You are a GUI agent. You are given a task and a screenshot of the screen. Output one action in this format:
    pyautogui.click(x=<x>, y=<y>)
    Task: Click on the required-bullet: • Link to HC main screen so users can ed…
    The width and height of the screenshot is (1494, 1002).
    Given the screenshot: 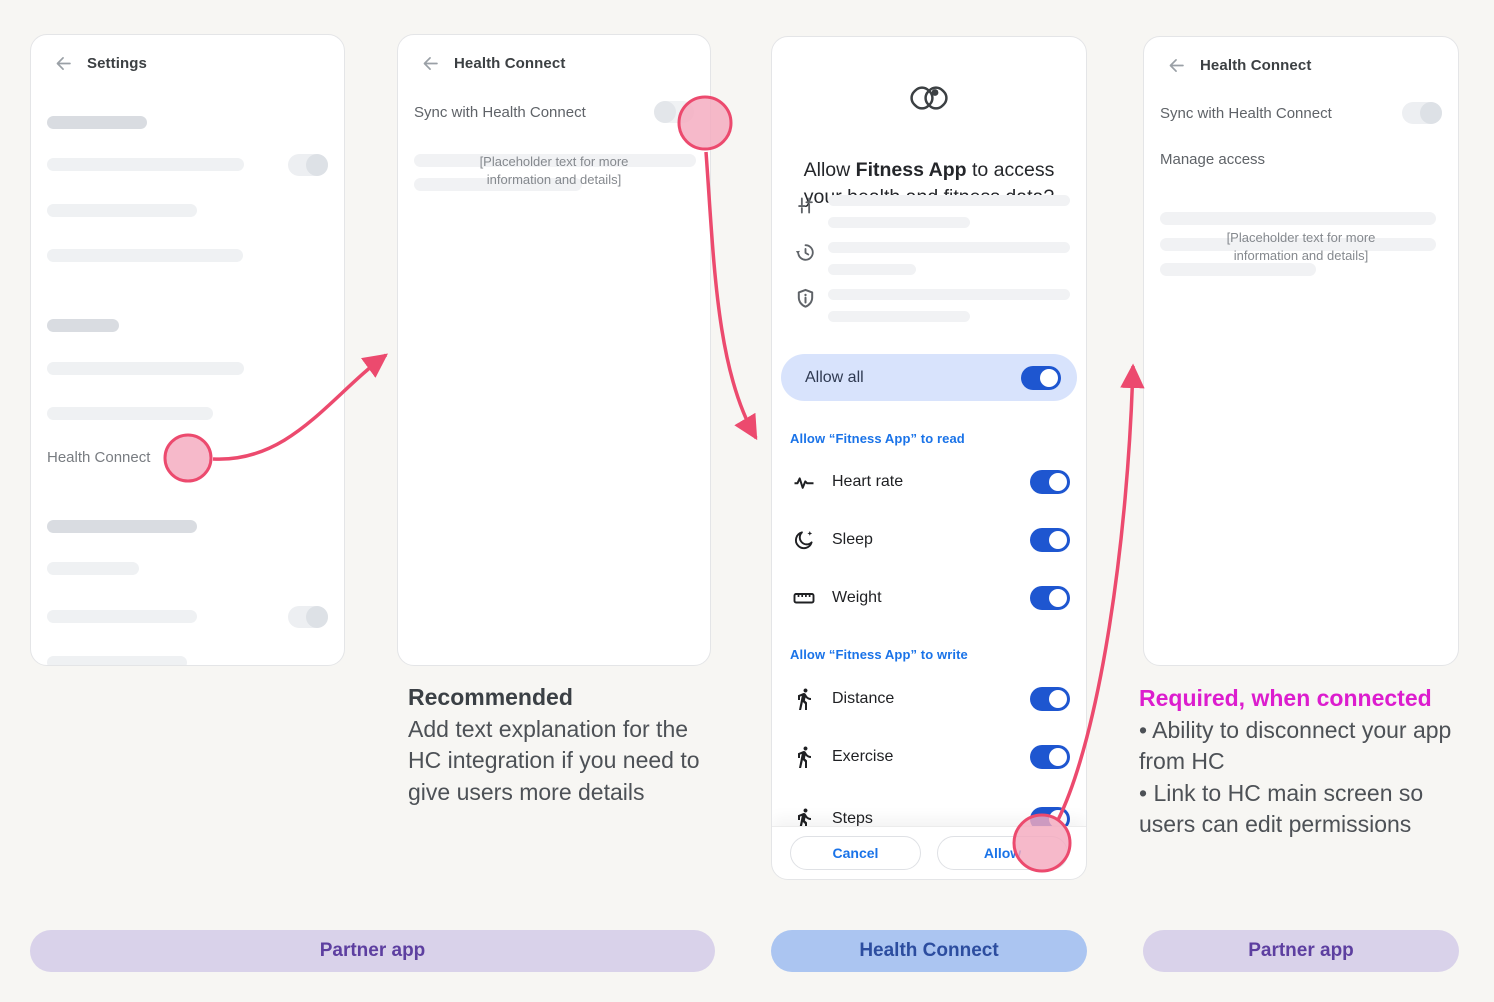 What is the action you would take?
    pyautogui.click(x=1281, y=808)
    